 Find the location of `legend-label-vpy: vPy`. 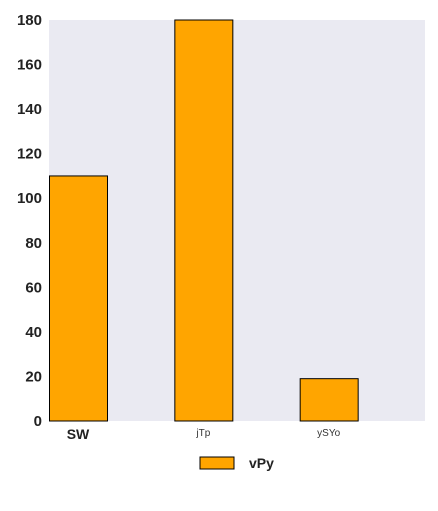

legend-label-vpy: vPy is located at coordinates (261, 463).